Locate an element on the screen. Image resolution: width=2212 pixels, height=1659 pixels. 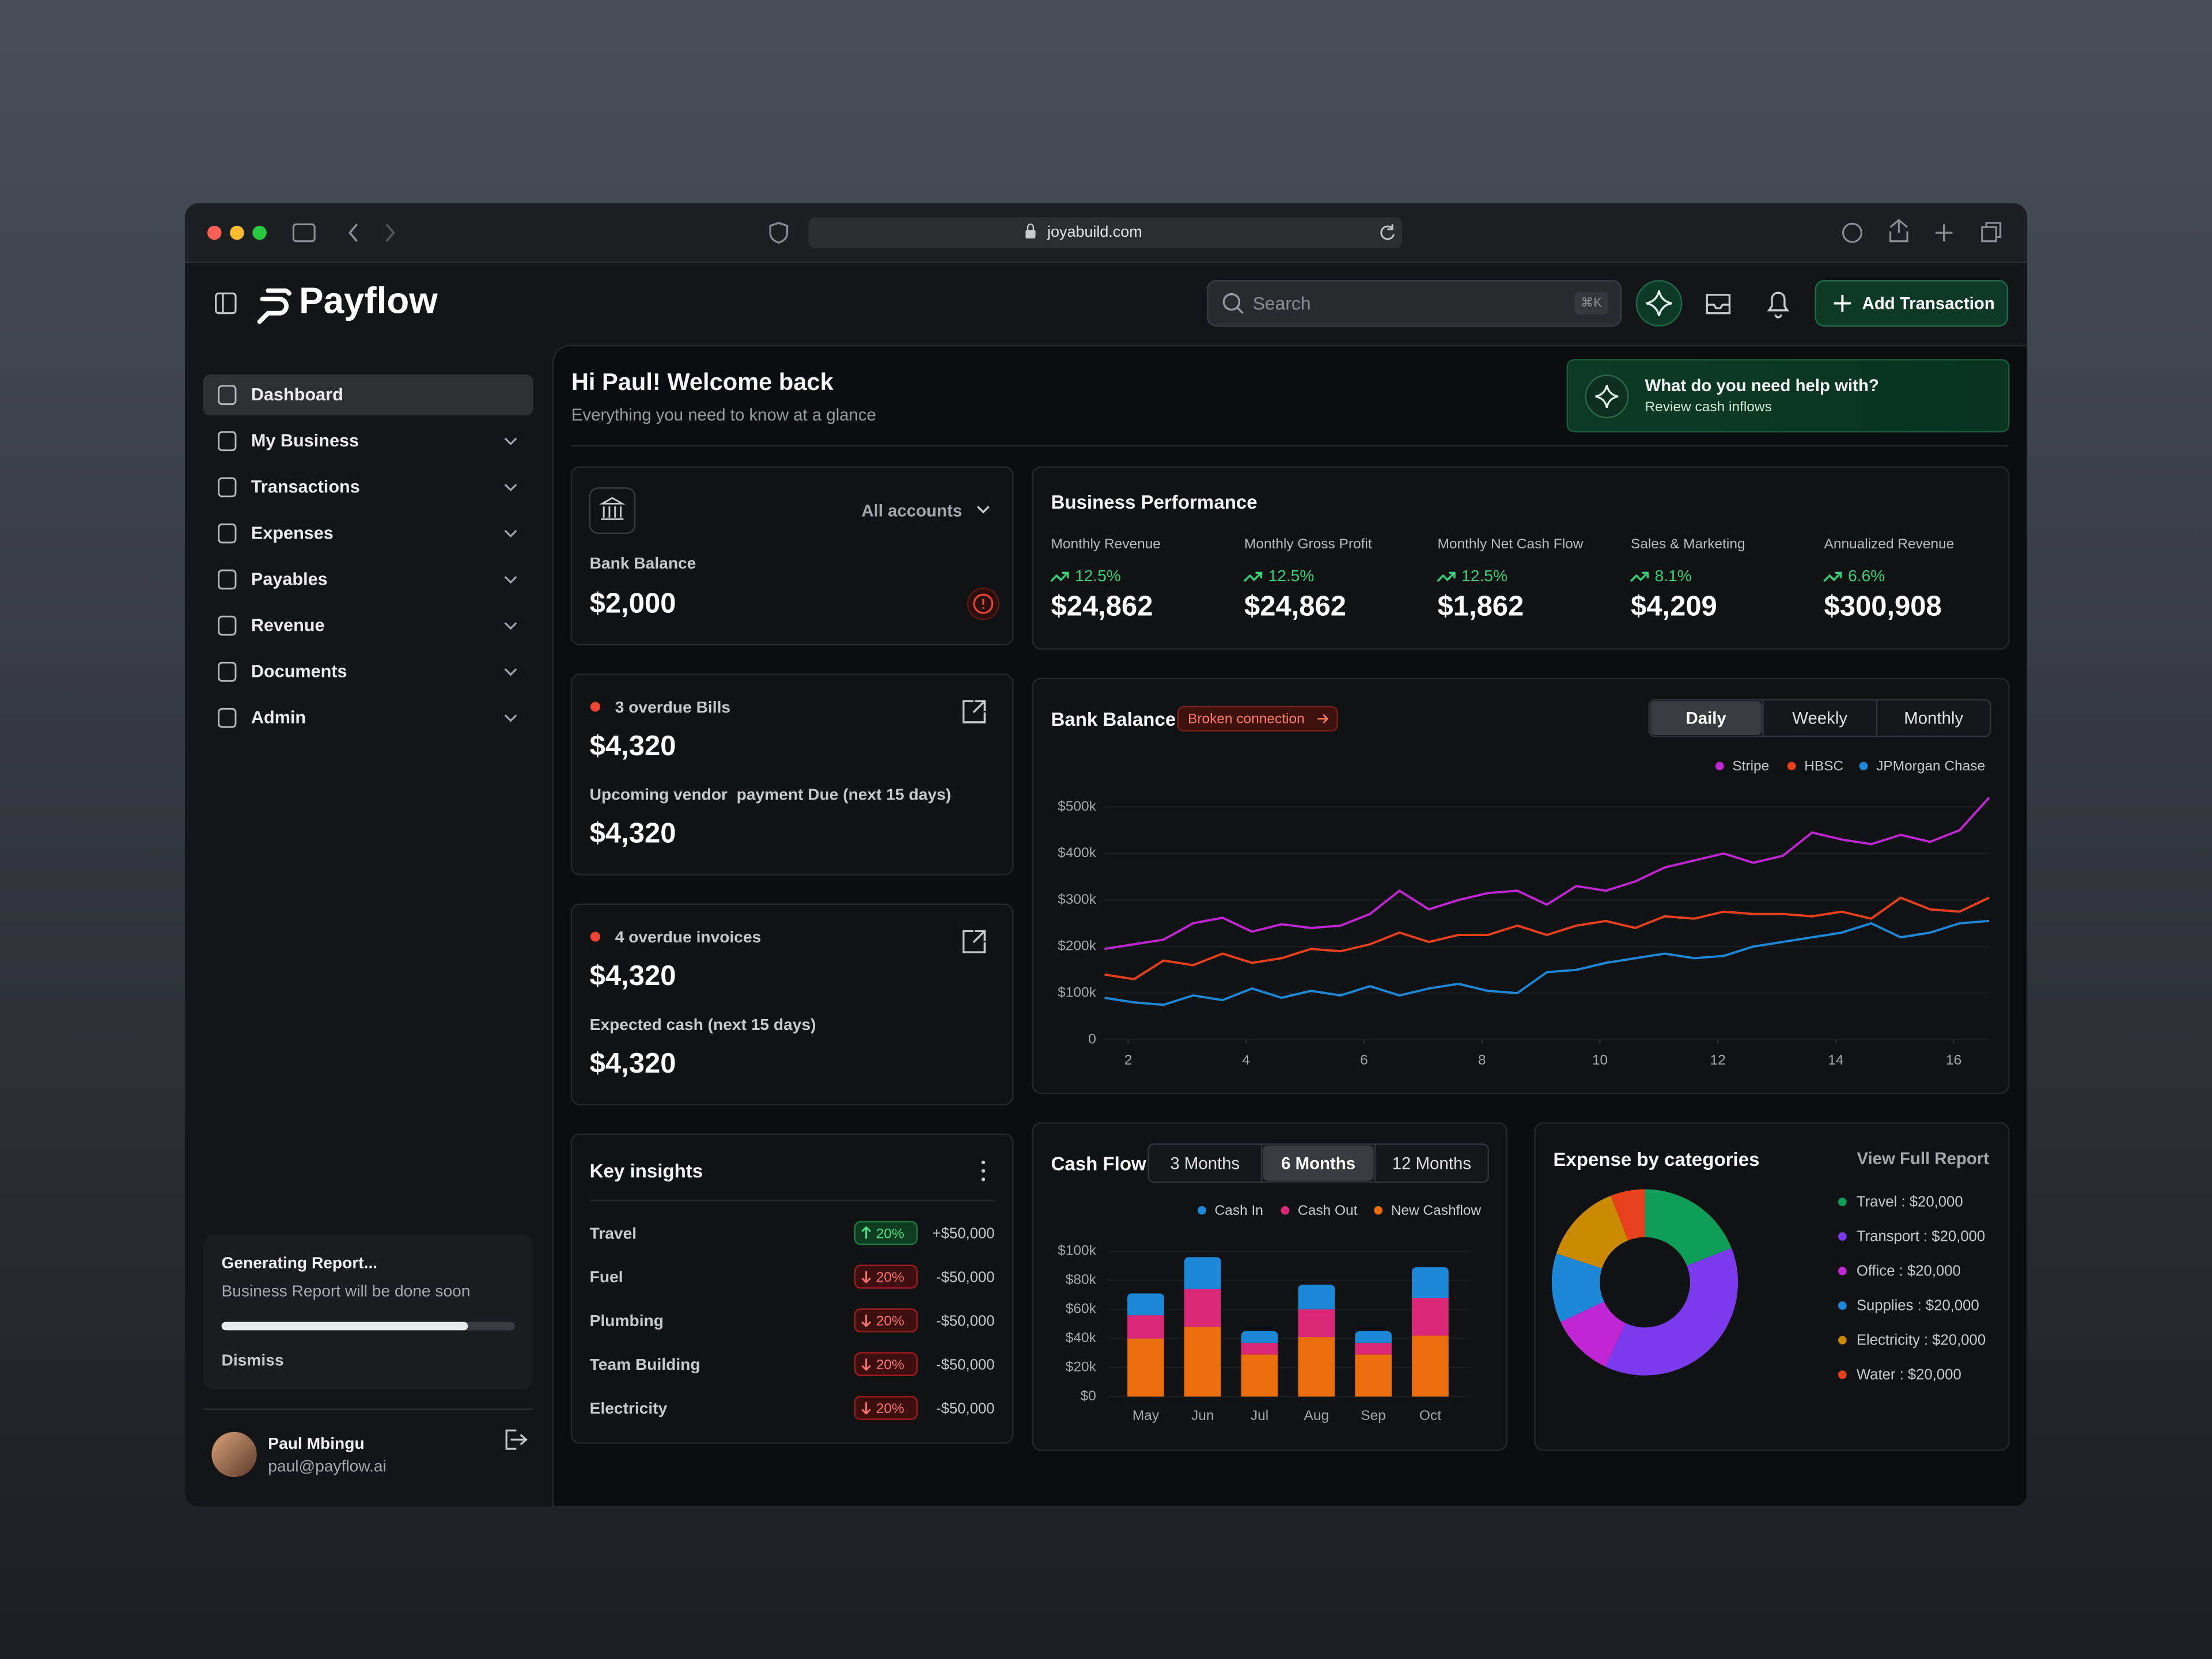
insight-amount: -$50,000 is located at coordinates (965, 1408).